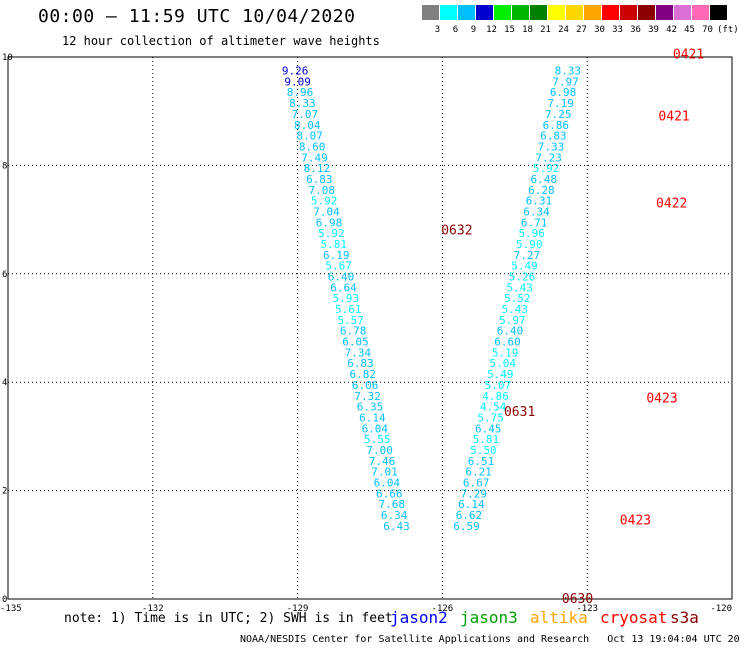  What do you see at coordinates (4, 492) in the screenshot?
I see `y-tick-label: 2` at bounding box center [4, 492].